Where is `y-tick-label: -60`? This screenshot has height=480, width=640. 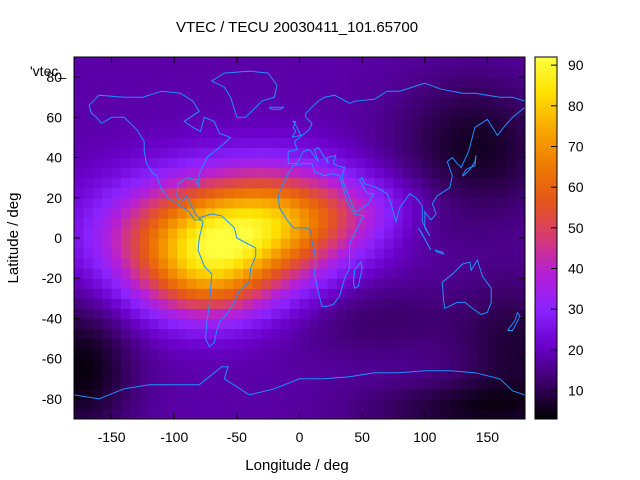 y-tick-label: -60 is located at coordinates (52, 359).